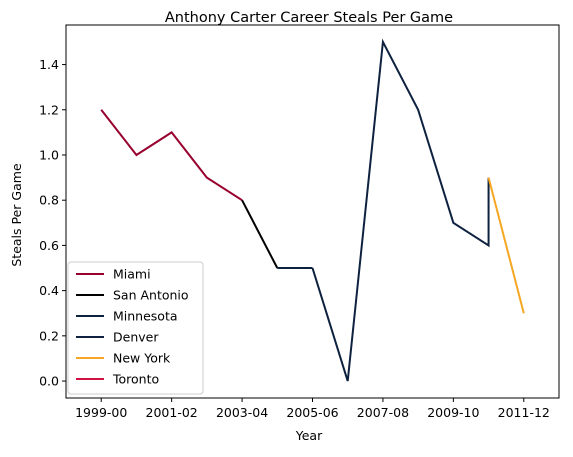 The image size is (573, 457). I want to click on x-tick-label: 2007-08, so click(383, 412).